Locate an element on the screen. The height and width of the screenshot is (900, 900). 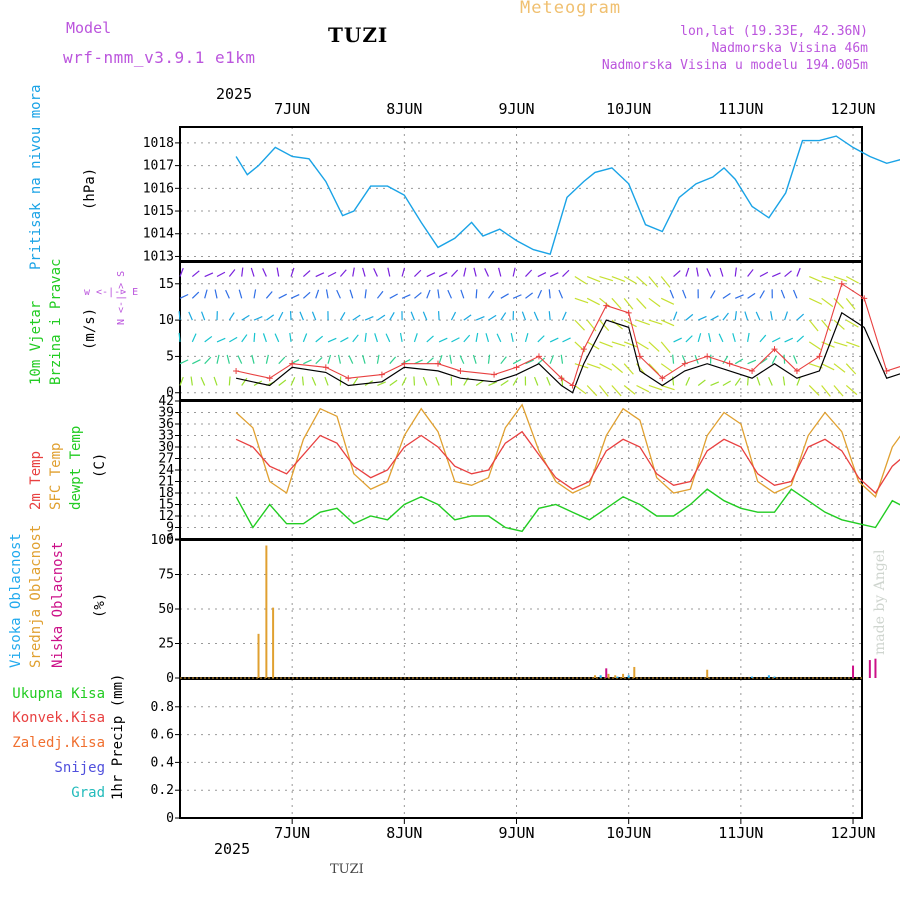
x-tick-label-top: 9JUN is located at coordinates (516, 109).